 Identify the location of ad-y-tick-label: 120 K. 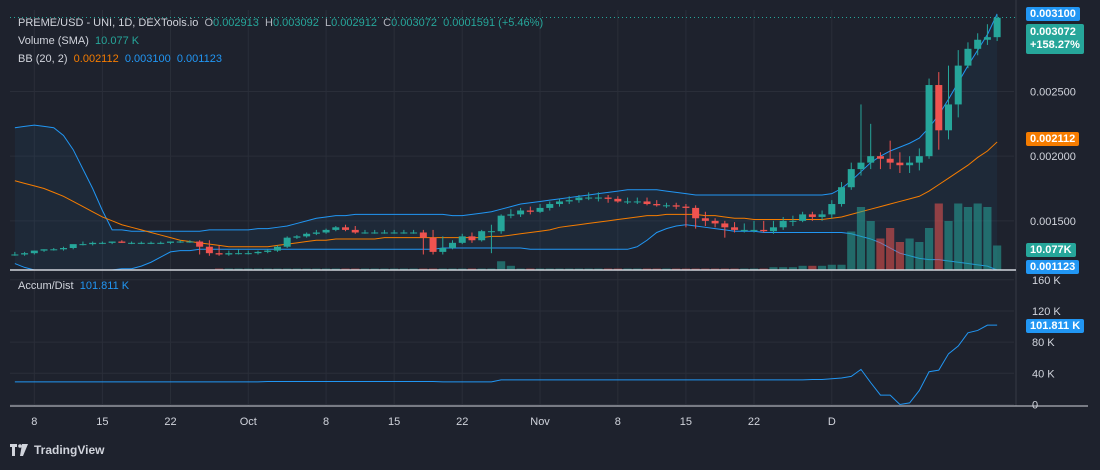
(1046, 312).